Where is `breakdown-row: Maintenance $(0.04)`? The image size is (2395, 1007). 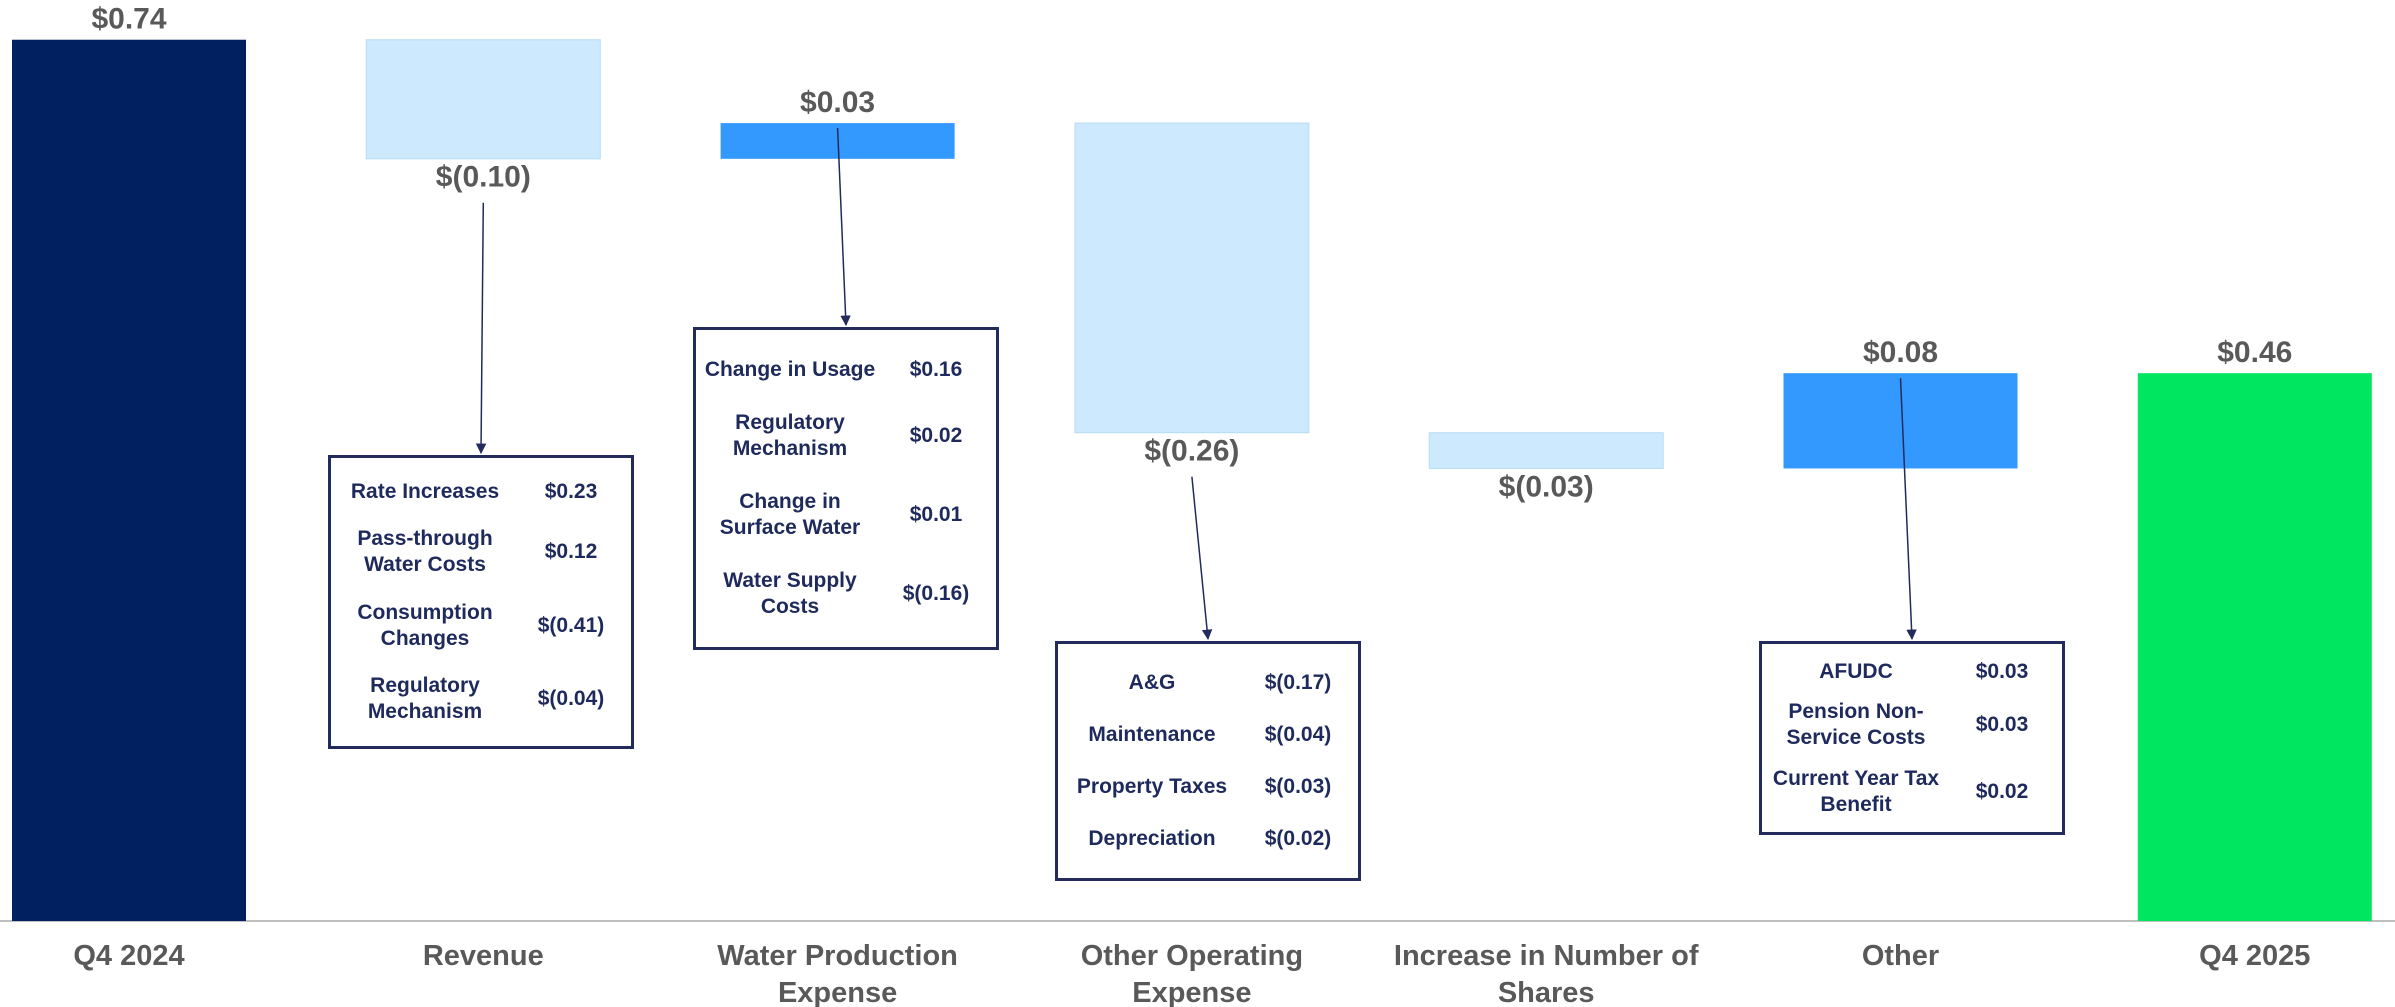
breakdown-row: Maintenance $(0.04) is located at coordinates (1208, 735).